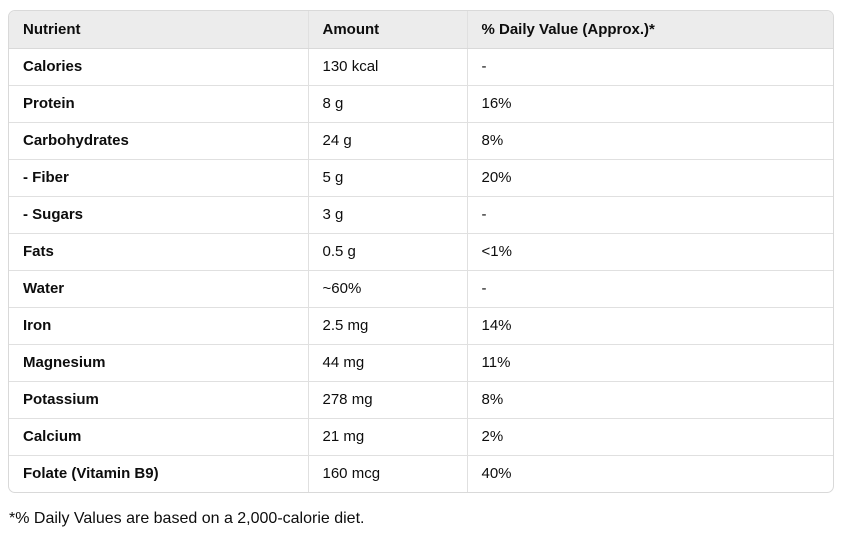  I want to click on table-row: - Fiber 5 g 20%, so click(421, 178).